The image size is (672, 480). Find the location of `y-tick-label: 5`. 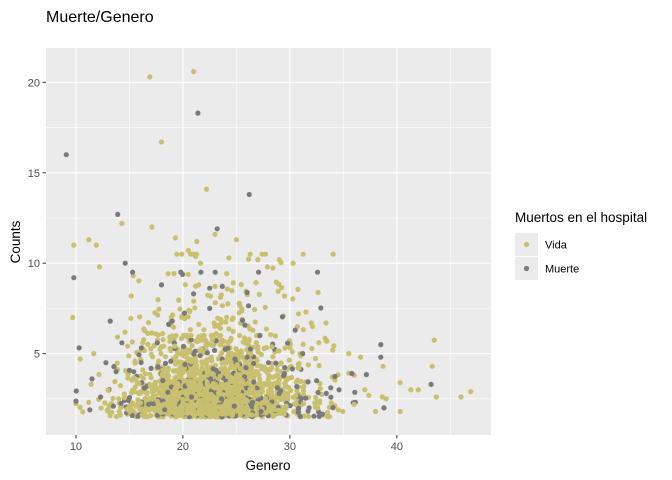

y-tick-label: 5 is located at coordinates (37, 355).